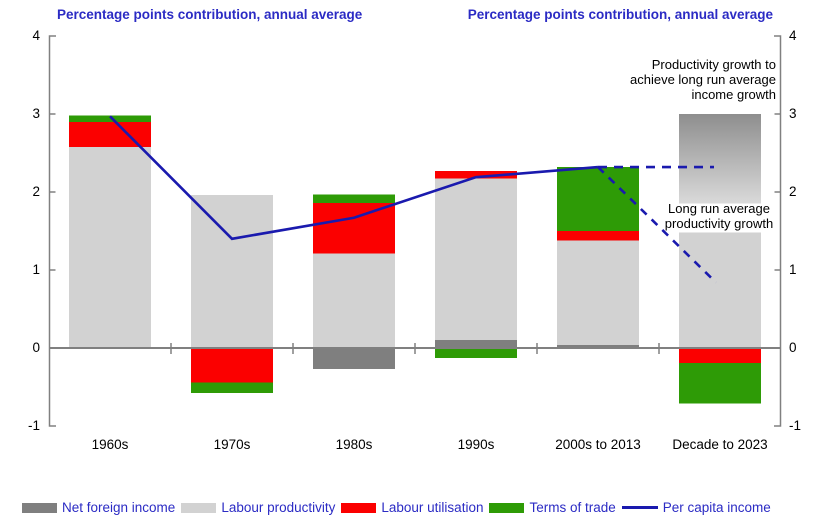 The width and height of the screenshot is (836, 532). I want to click on legend-label: Labour productivity, so click(278, 507).